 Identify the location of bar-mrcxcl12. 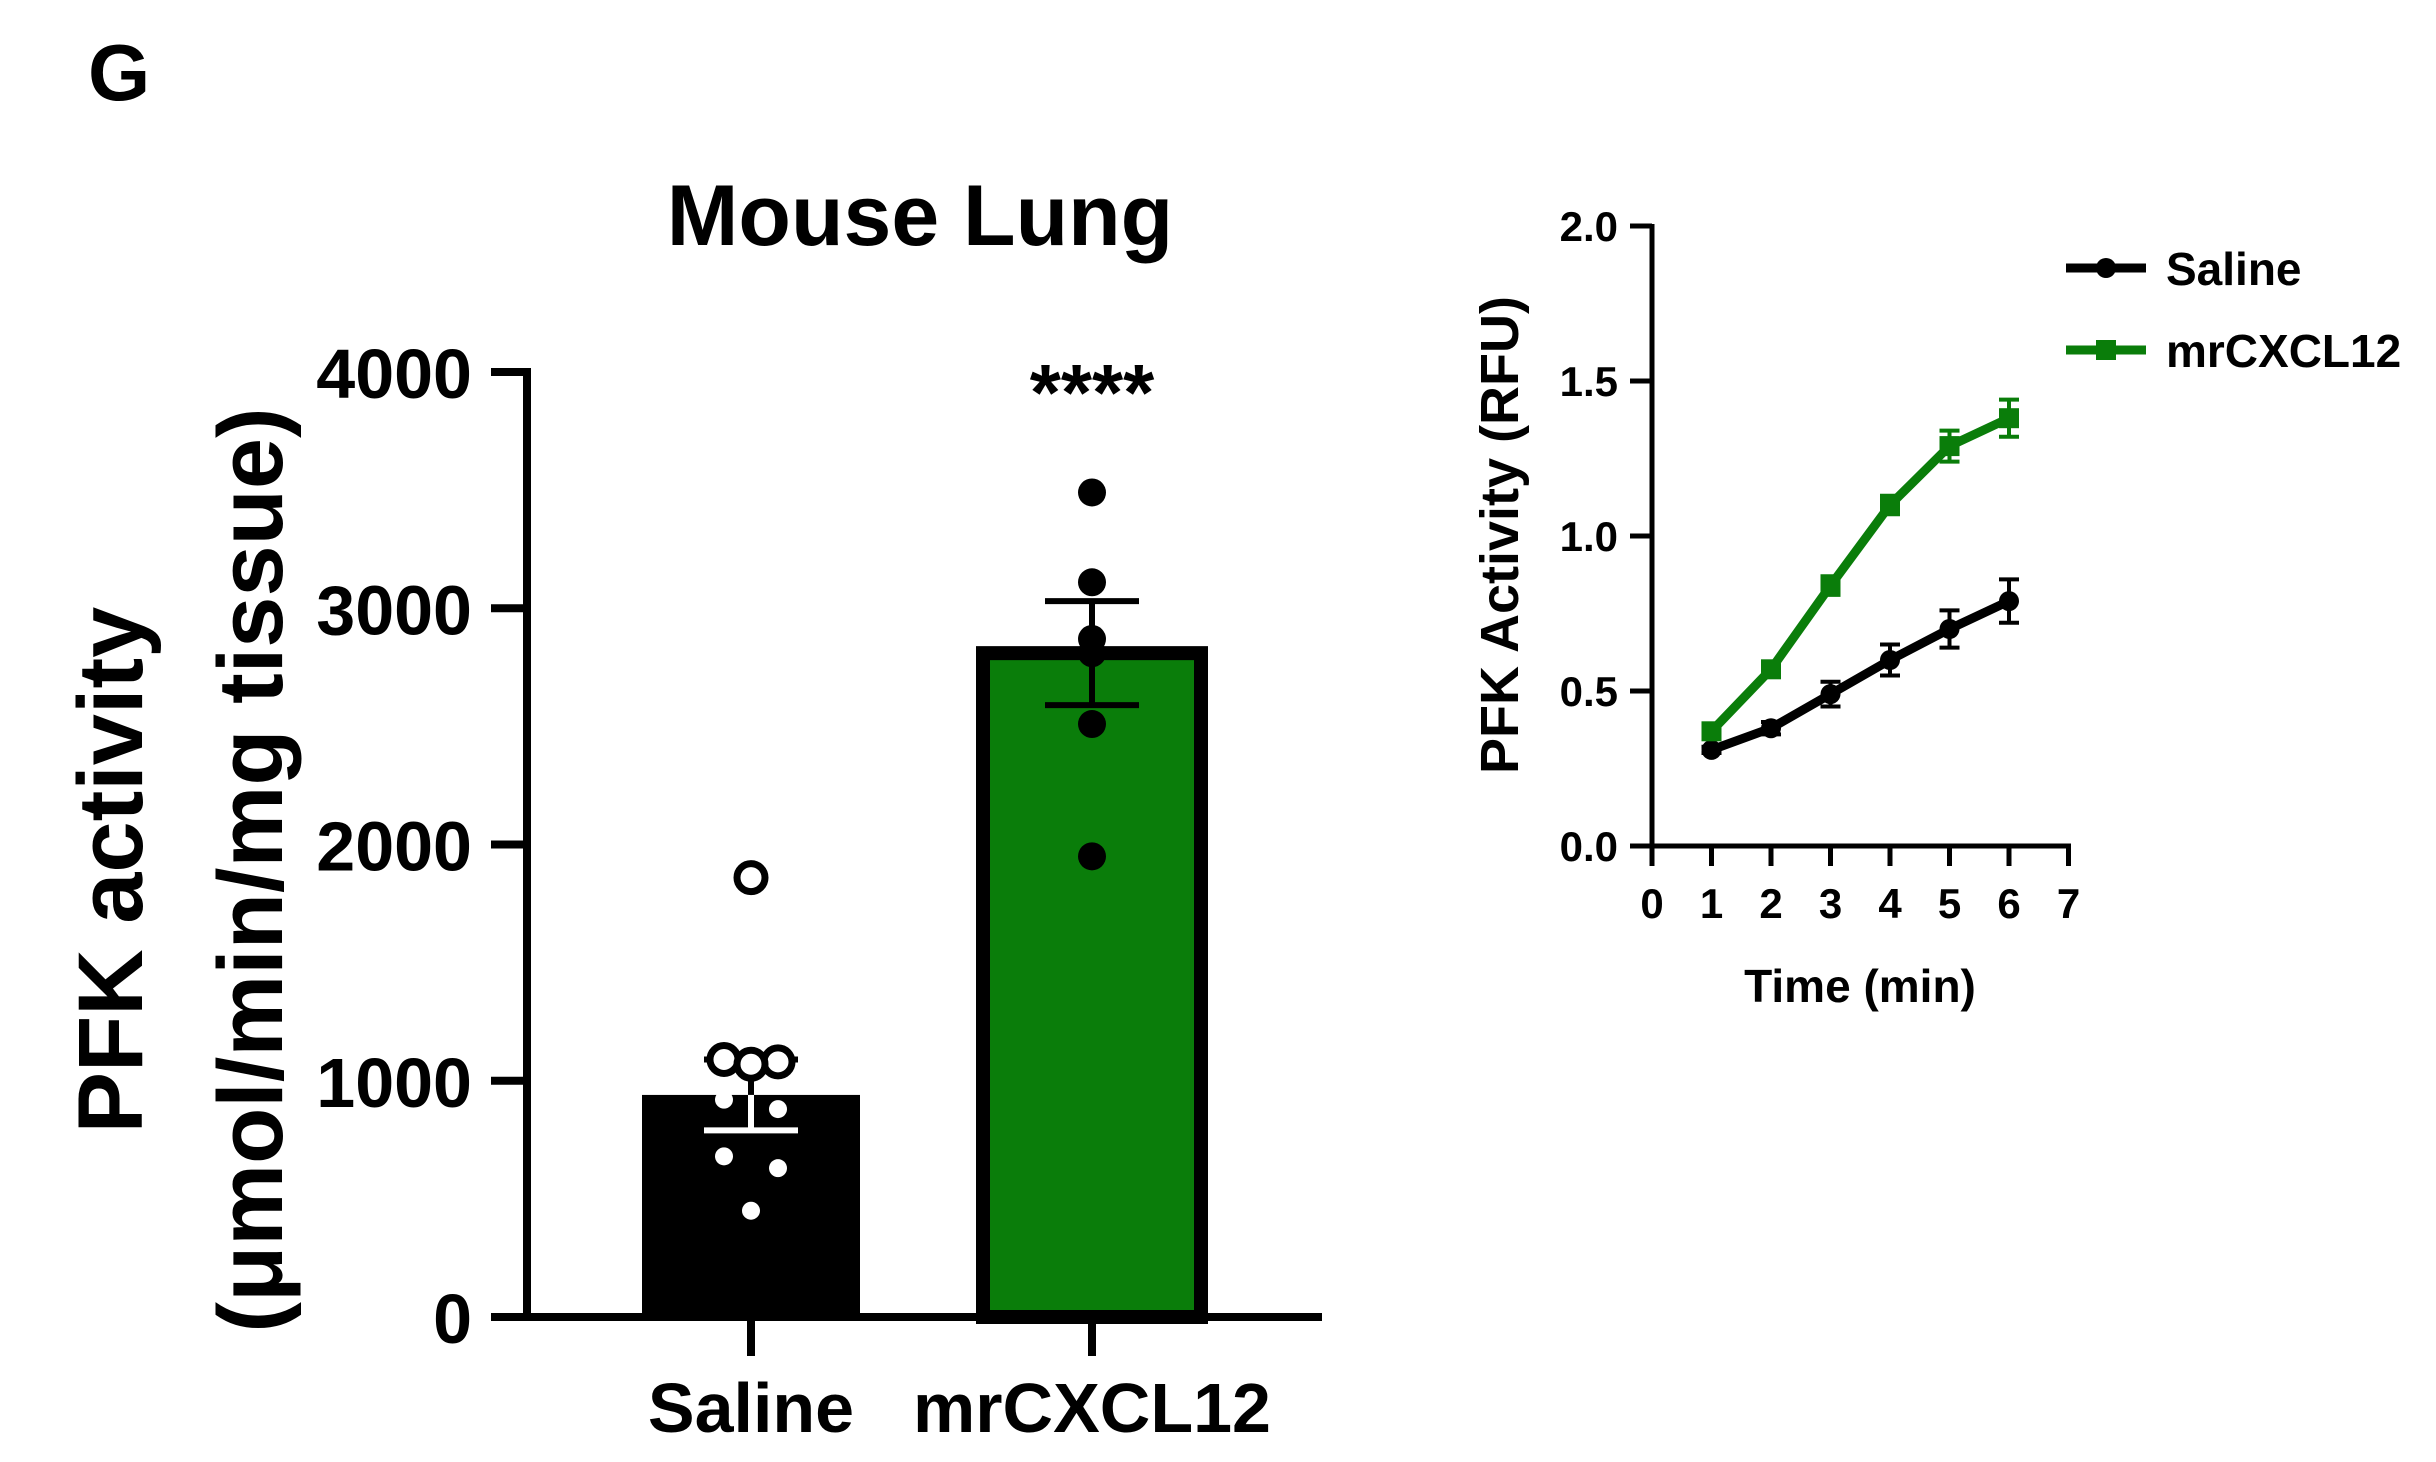
(1092, 985).